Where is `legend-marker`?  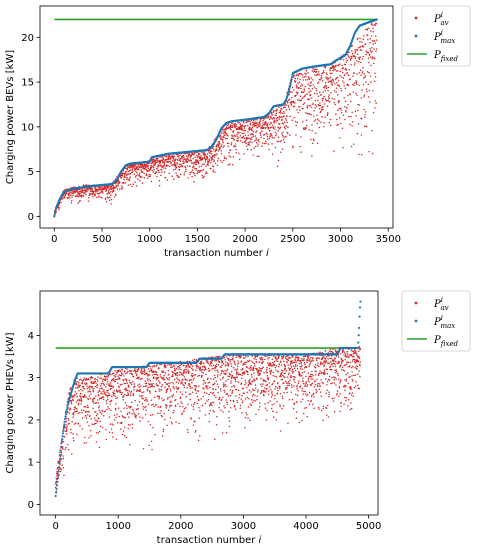
legend-marker is located at coordinates (416, 18).